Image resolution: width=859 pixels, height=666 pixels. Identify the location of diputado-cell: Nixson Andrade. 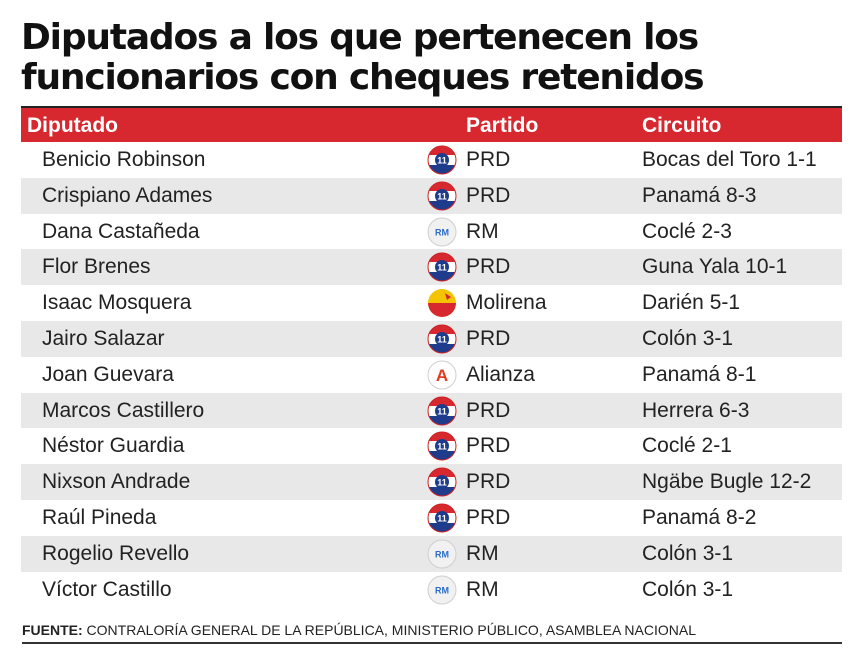
(116, 482).